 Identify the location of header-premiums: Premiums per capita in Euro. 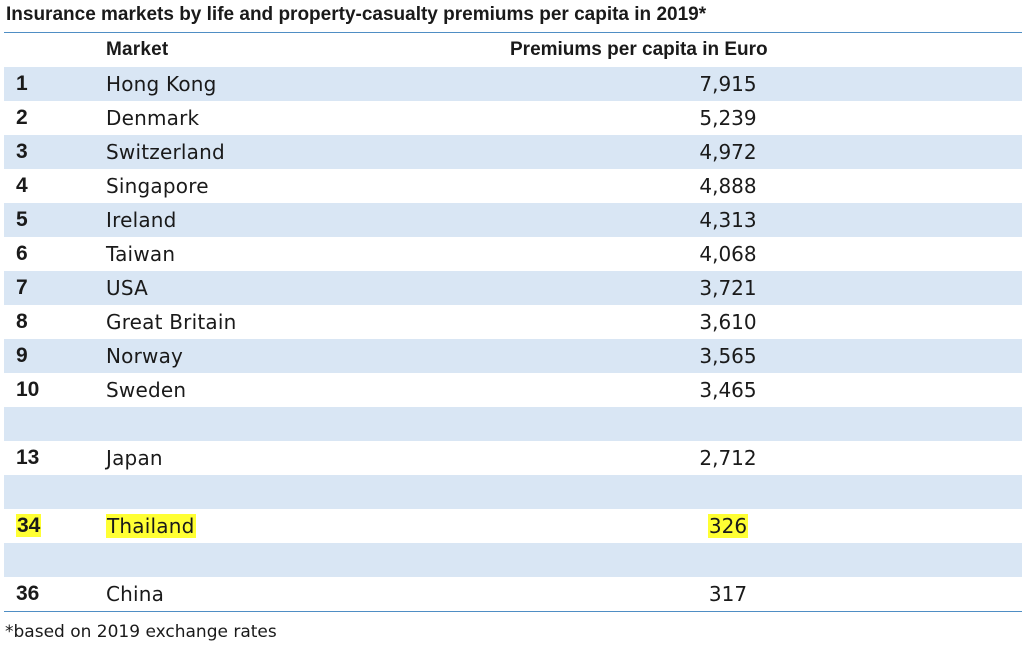
(639, 49).